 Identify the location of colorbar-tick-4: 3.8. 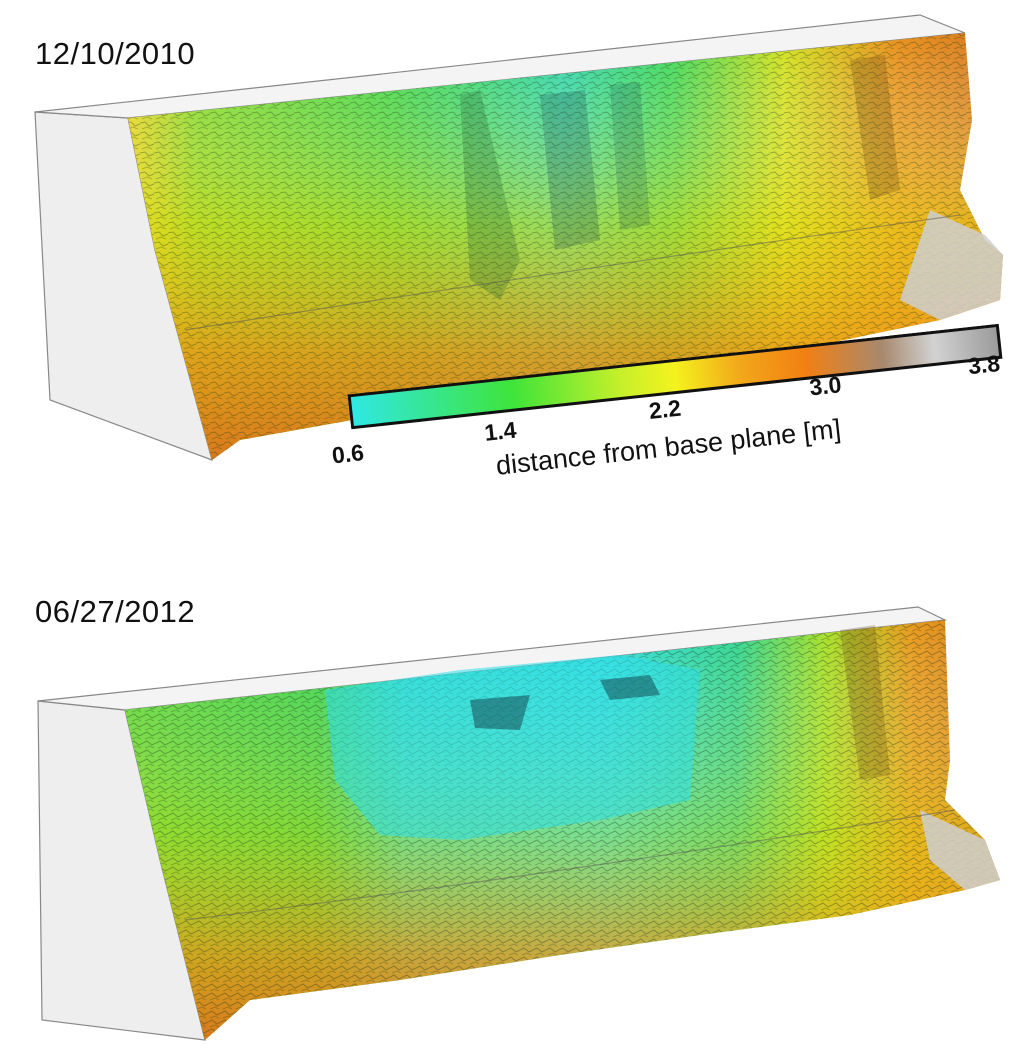
(984, 364).